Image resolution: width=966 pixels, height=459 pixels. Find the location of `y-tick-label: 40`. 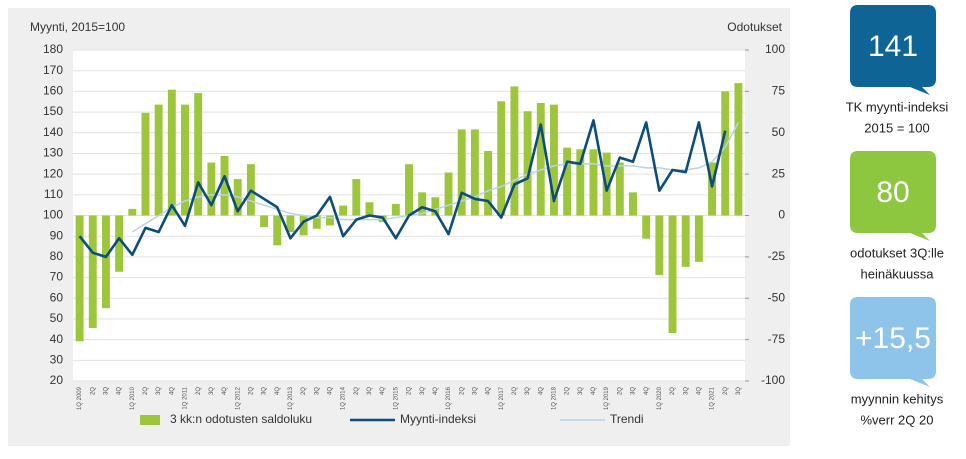

y-tick-label: 40 is located at coordinates (57, 339).